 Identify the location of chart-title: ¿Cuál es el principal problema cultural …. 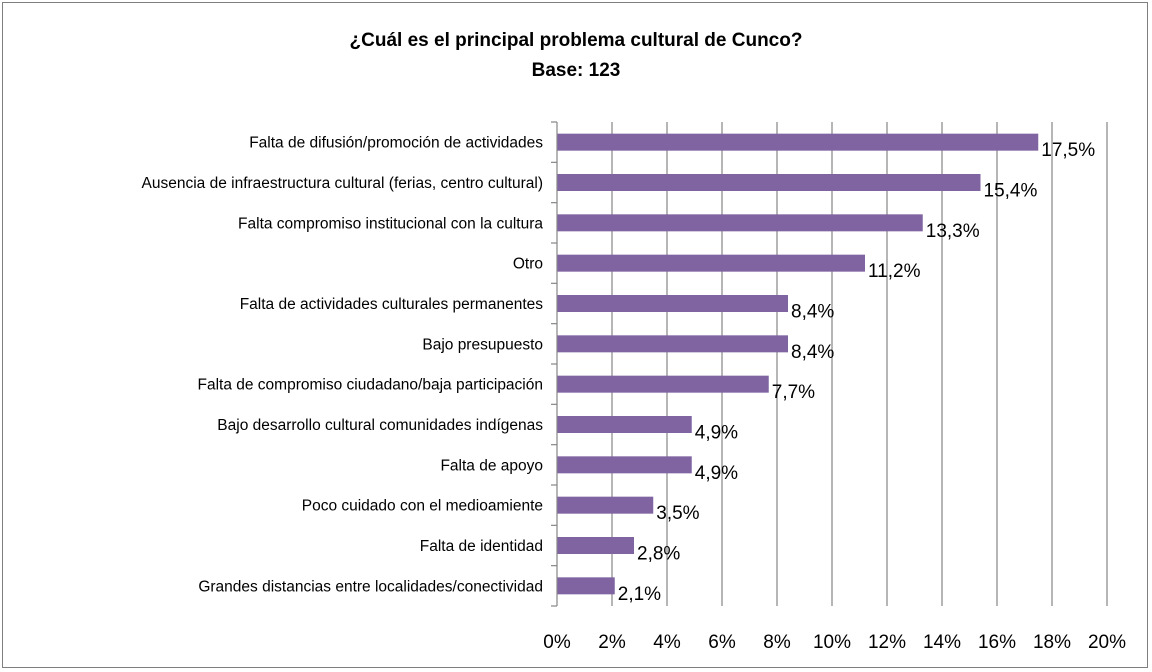
(576, 40).